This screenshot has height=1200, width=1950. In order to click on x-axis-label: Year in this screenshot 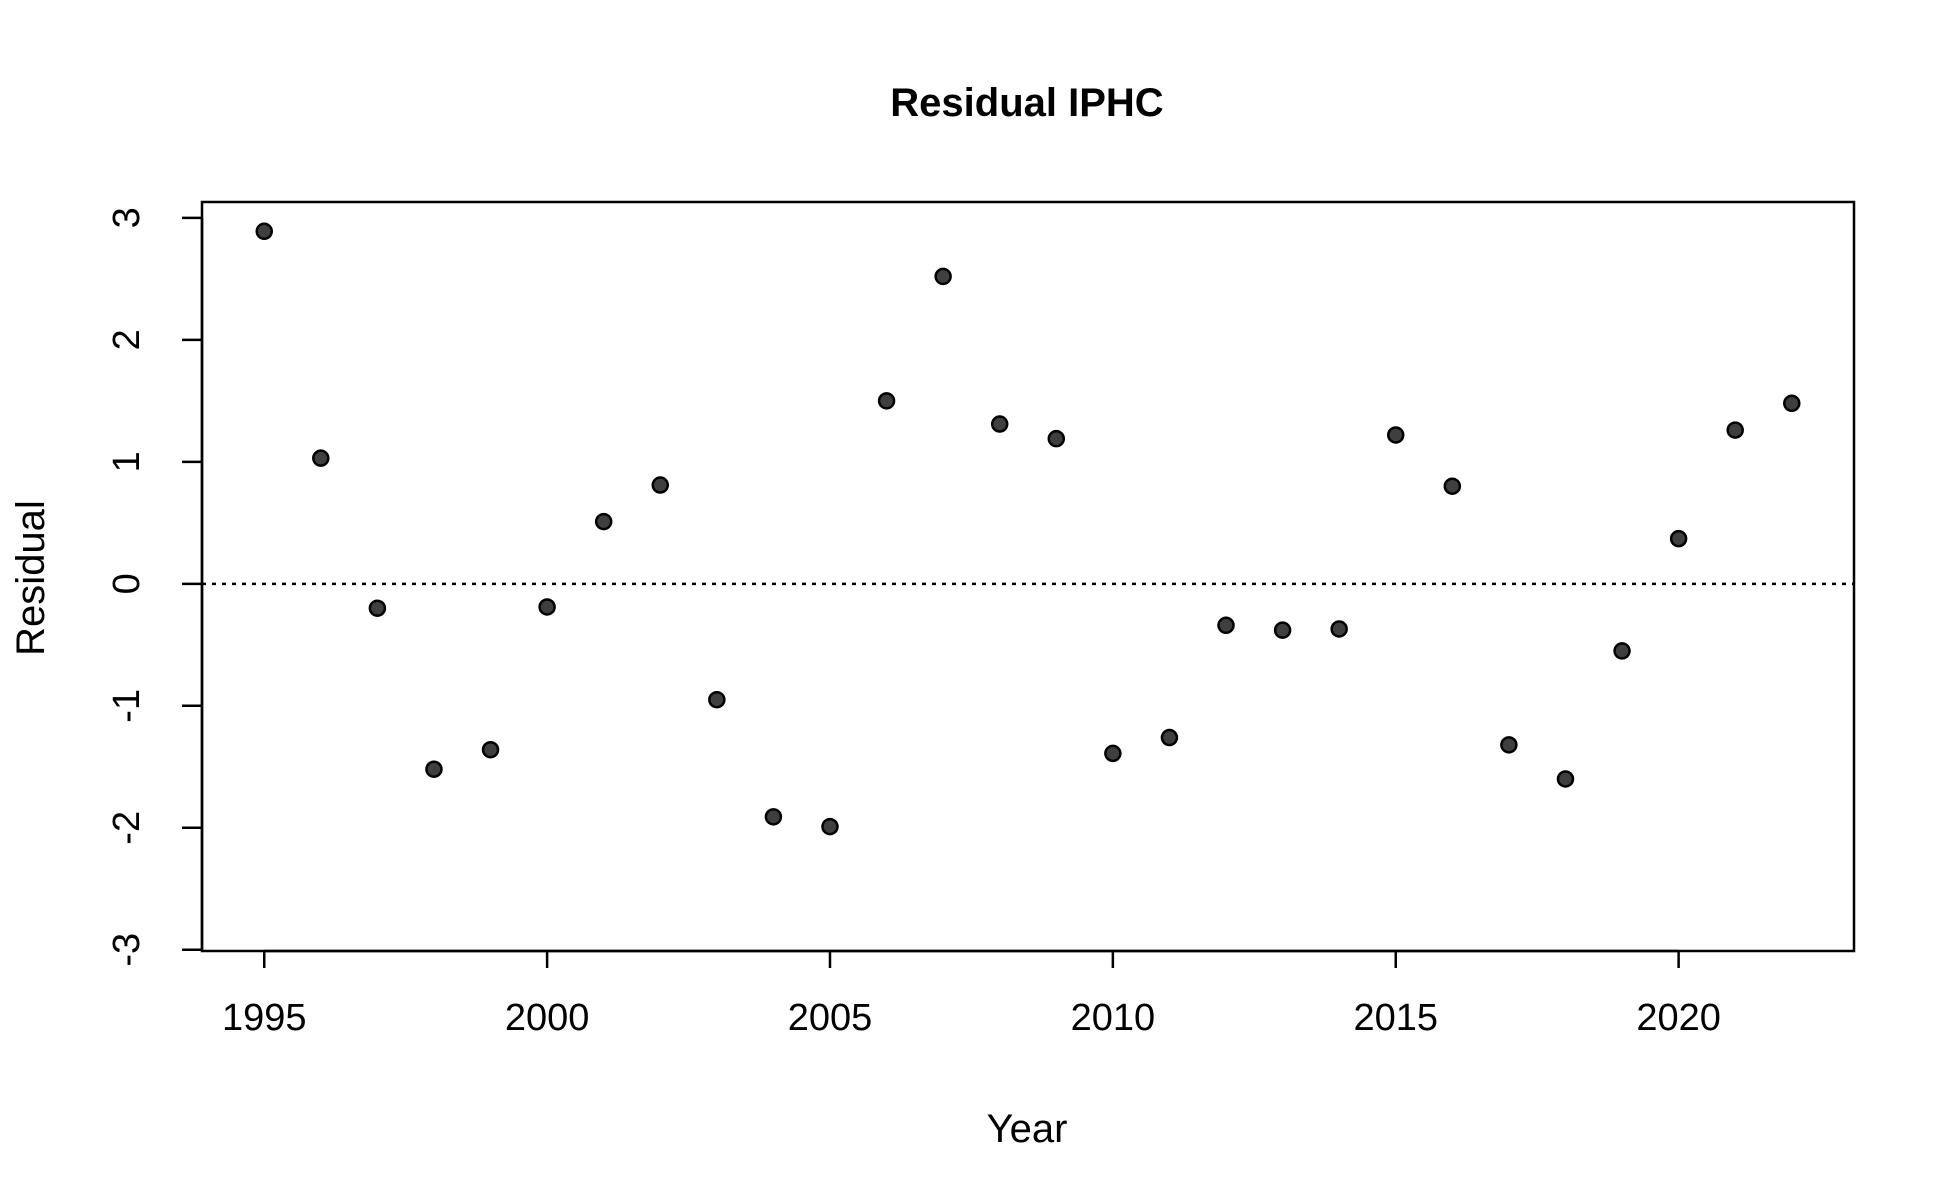, I will do `click(1027, 1129)`.